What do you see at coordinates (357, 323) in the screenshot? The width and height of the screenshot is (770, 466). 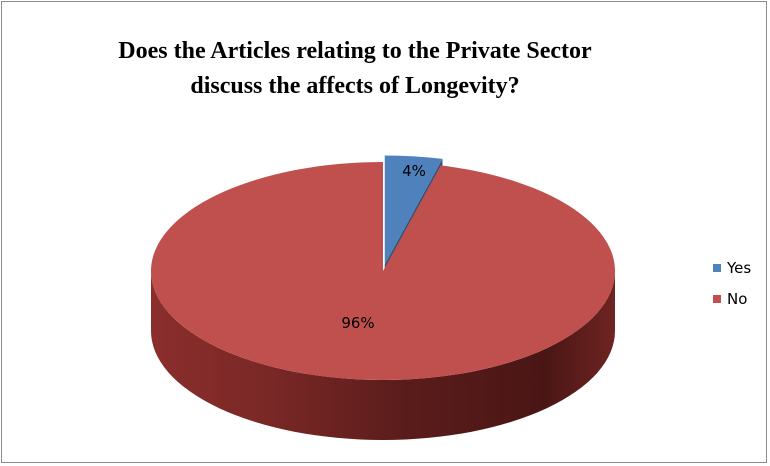 I see `data-label-no: 96%` at bounding box center [357, 323].